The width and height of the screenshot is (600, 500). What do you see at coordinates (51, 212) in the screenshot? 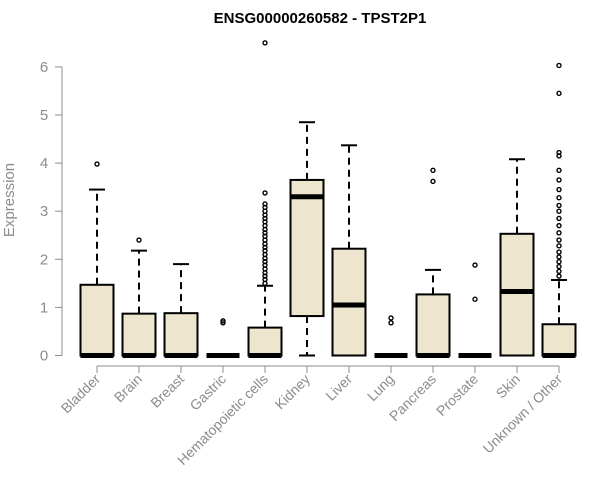
I see `y-axis: 0 1 2 3 4 5 6` at bounding box center [51, 212].